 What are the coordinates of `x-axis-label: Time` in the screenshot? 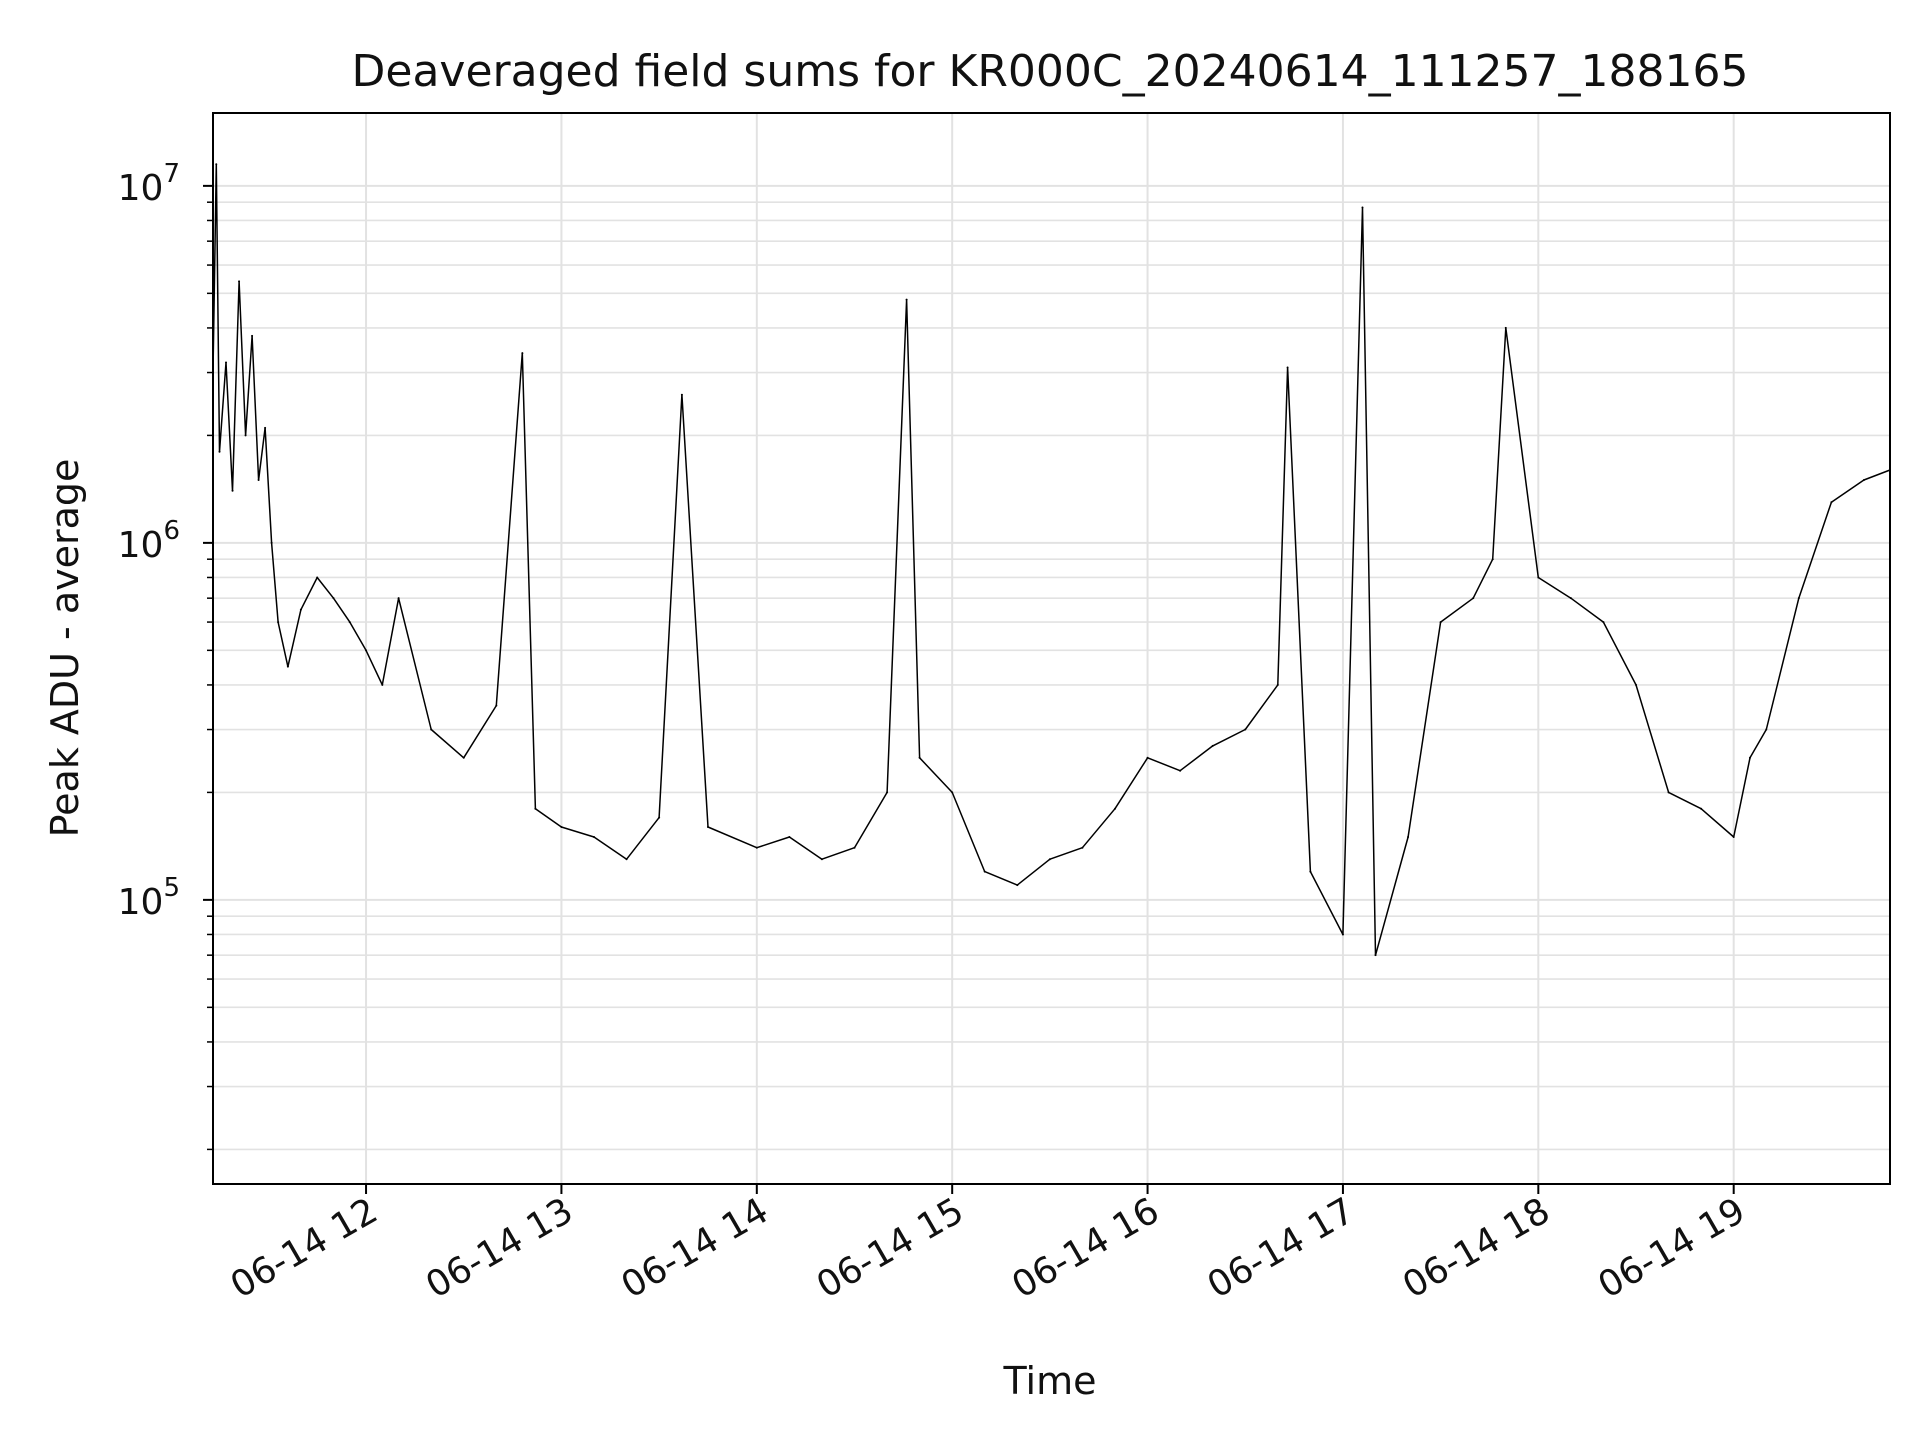 It's located at (1050, 1381).